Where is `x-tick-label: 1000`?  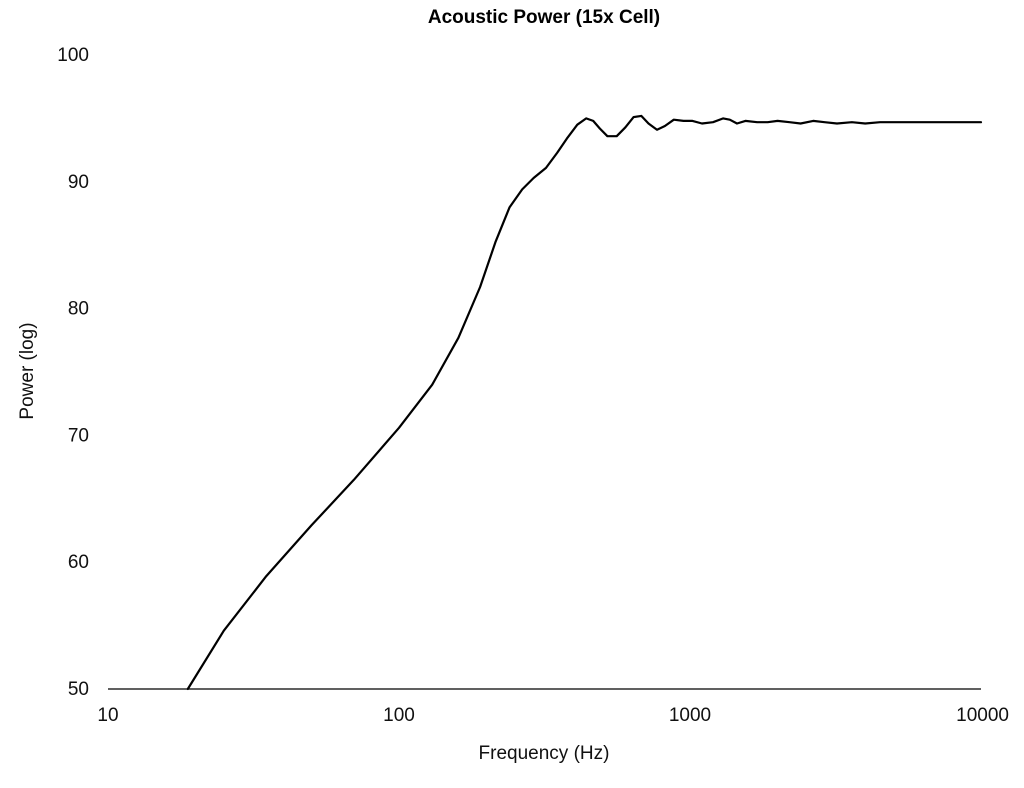 x-tick-label: 1000 is located at coordinates (690, 715).